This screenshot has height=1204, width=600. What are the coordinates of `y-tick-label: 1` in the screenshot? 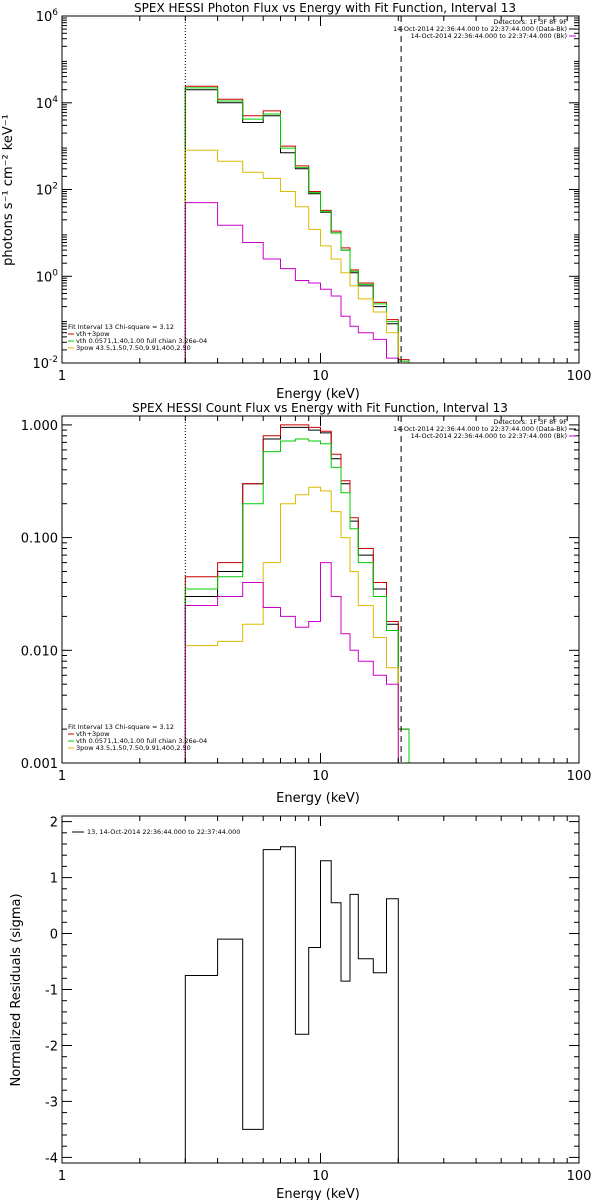 It's located at (54, 879).